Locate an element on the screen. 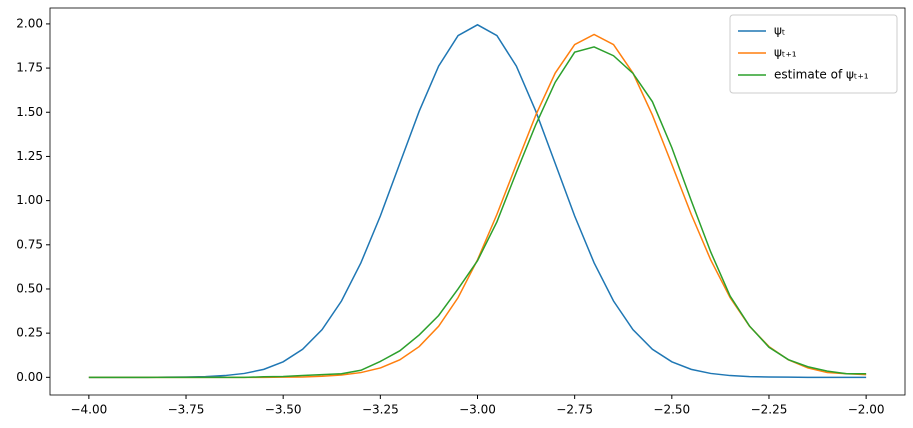 Image resolution: width=913 pixels, height=428 pixels. x-tick-label: −3.25 is located at coordinates (380, 410).